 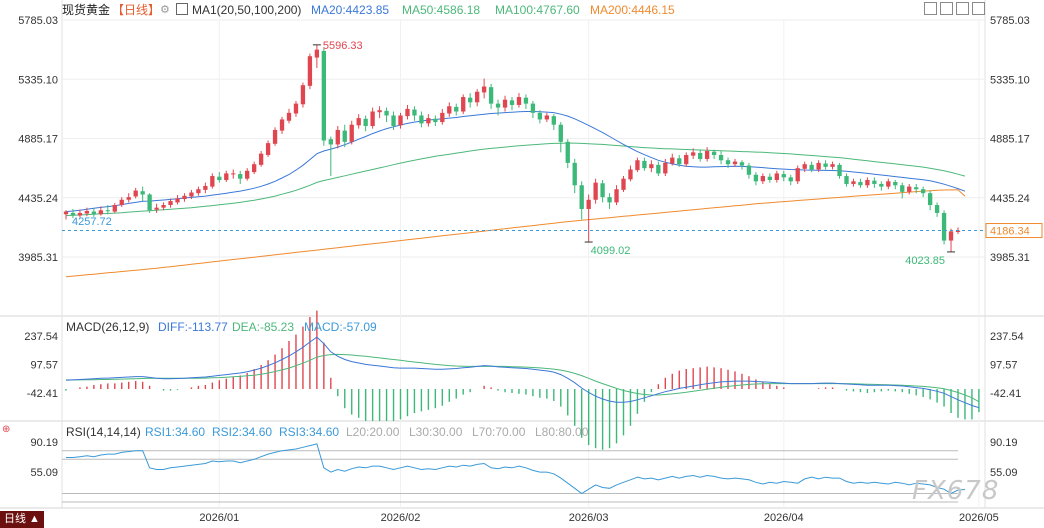 What do you see at coordinates (182, 9) in the screenshot?
I see `indicator-toggle-icon` at bounding box center [182, 9].